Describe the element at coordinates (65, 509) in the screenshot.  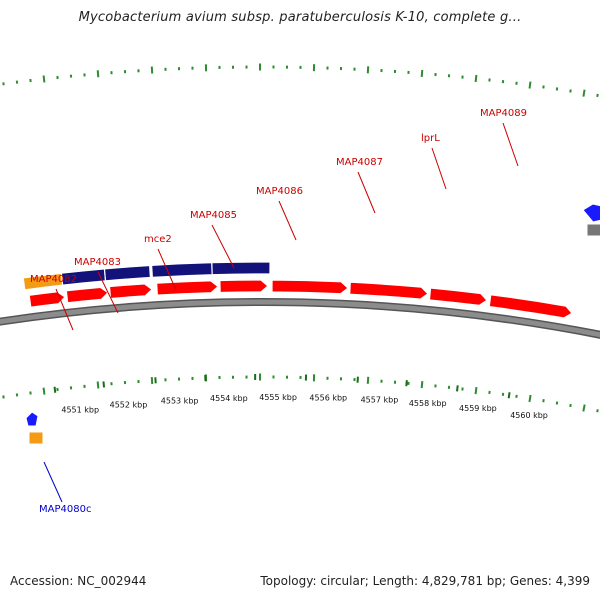
I see `gene-label: MAP4080c` at that location.